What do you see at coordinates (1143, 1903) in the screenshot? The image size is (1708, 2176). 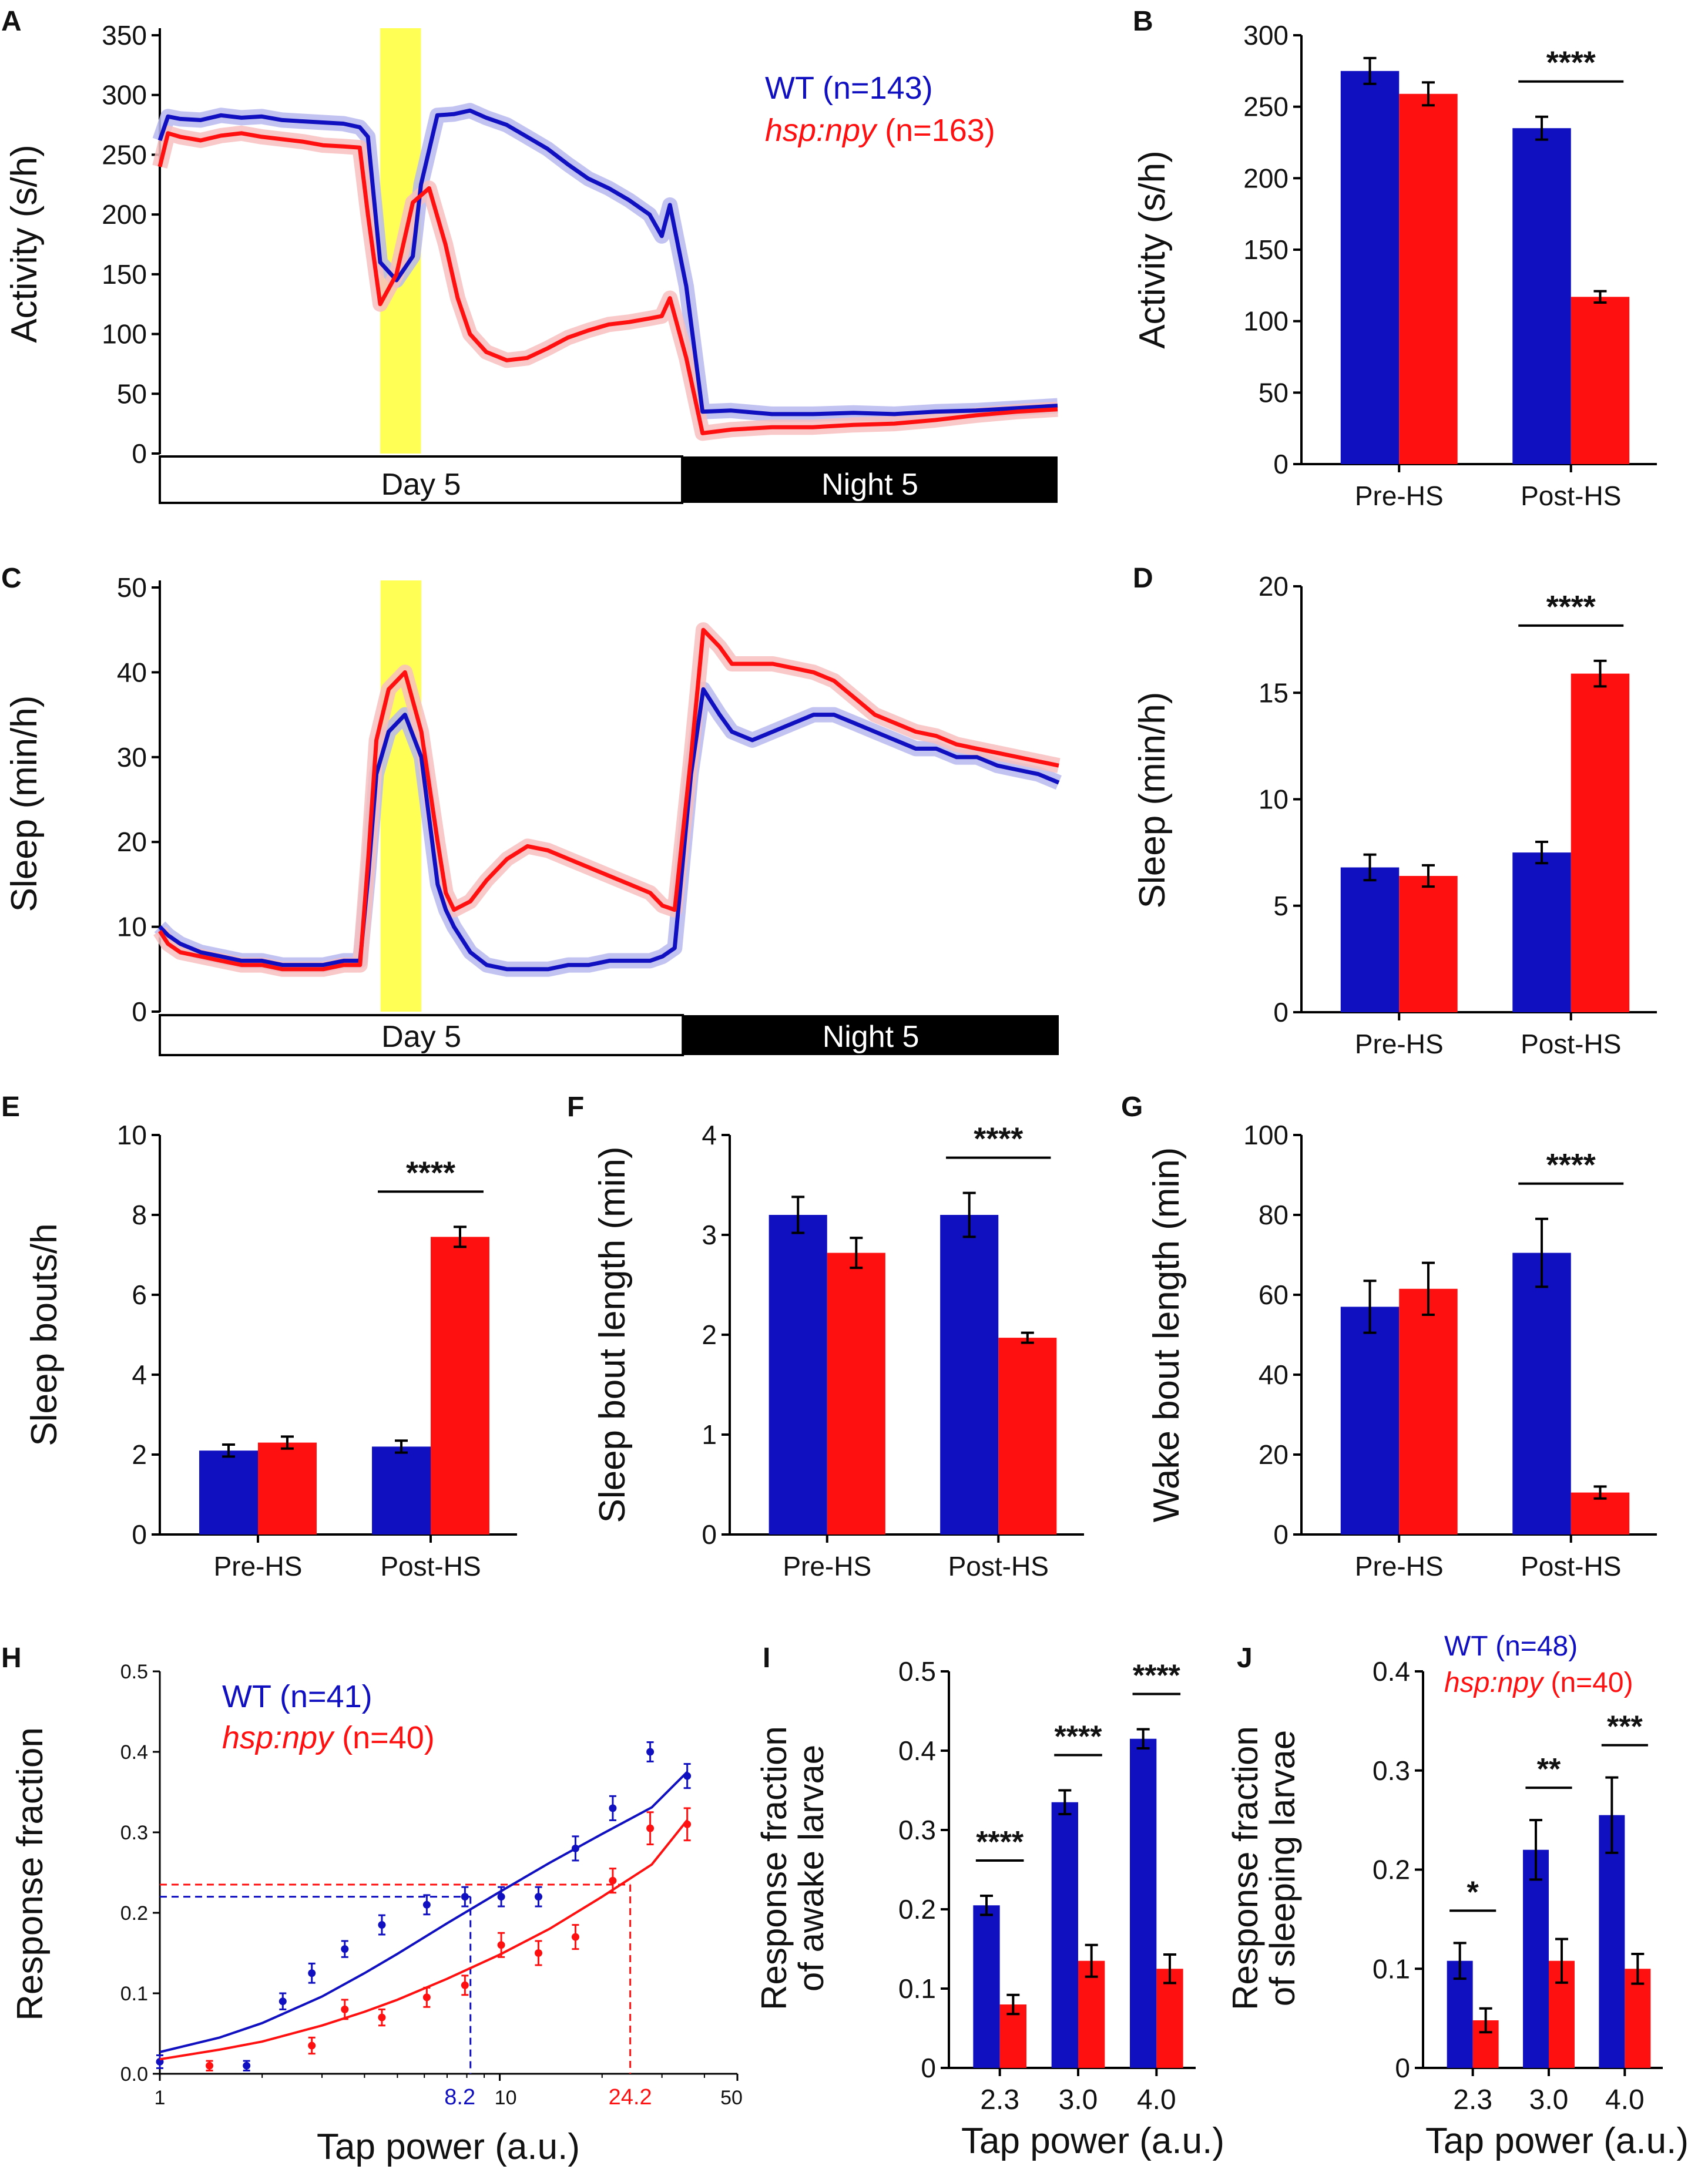 I see `bar-wt-4.0` at bounding box center [1143, 1903].